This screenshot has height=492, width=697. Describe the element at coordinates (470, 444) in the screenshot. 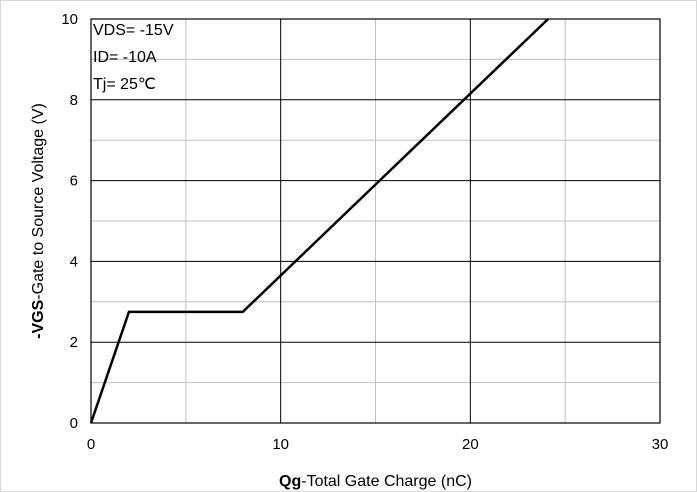

I see `x-tick-label: 20` at that location.